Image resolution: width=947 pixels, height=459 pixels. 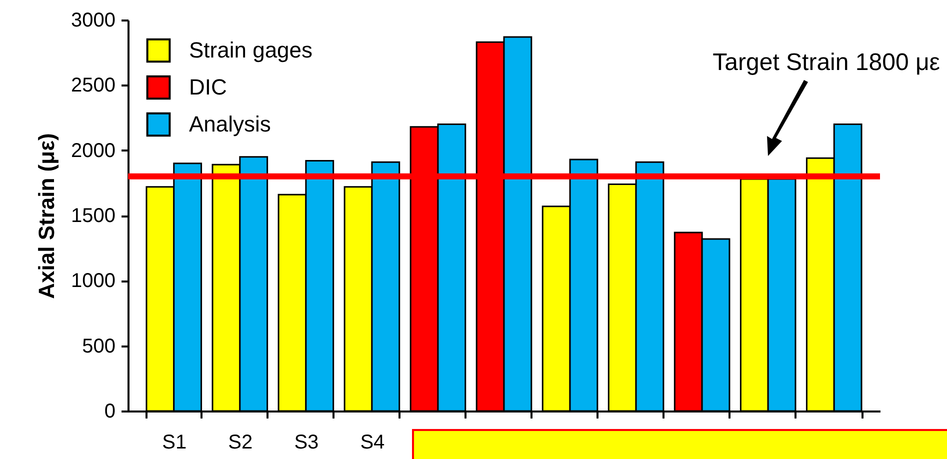 What do you see at coordinates (306, 443) in the screenshot?
I see `x-tick-label: S3` at bounding box center [306, 443].